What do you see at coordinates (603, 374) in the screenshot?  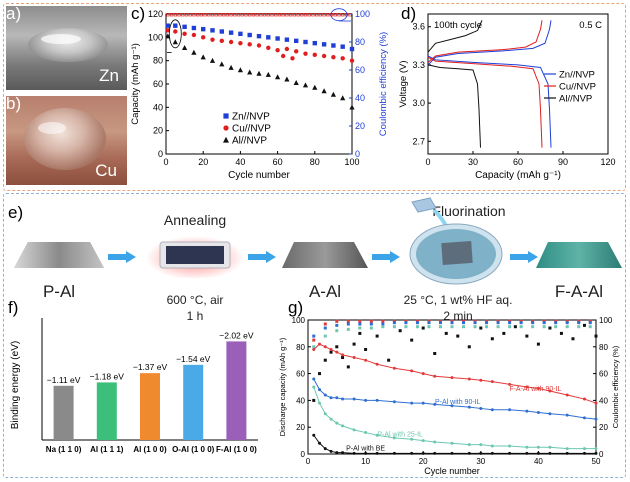 I see `y2-tick-label: 60` at bounding box center [603, 374].